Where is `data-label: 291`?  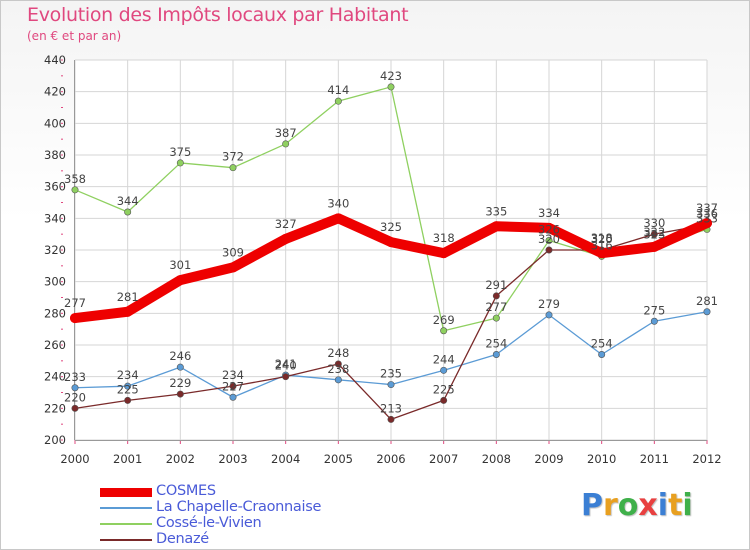
data-label: 291 is located at coordinates (496, 285).